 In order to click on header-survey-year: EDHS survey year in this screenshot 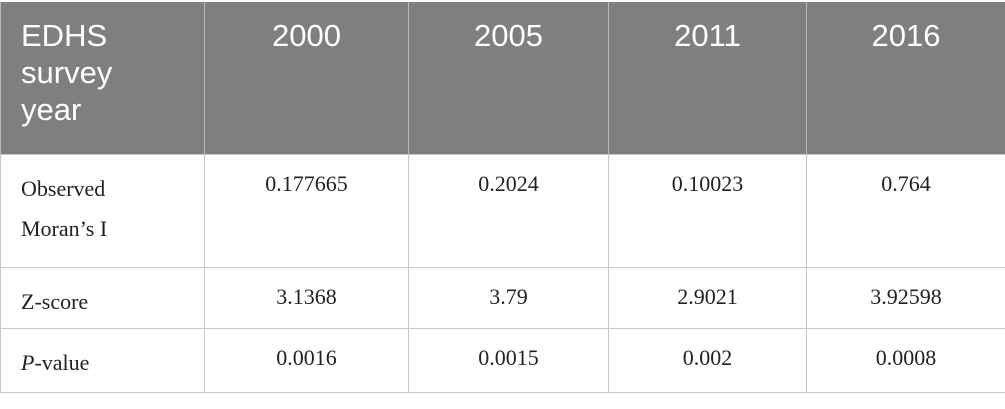, I will do `click(102, 78)`.